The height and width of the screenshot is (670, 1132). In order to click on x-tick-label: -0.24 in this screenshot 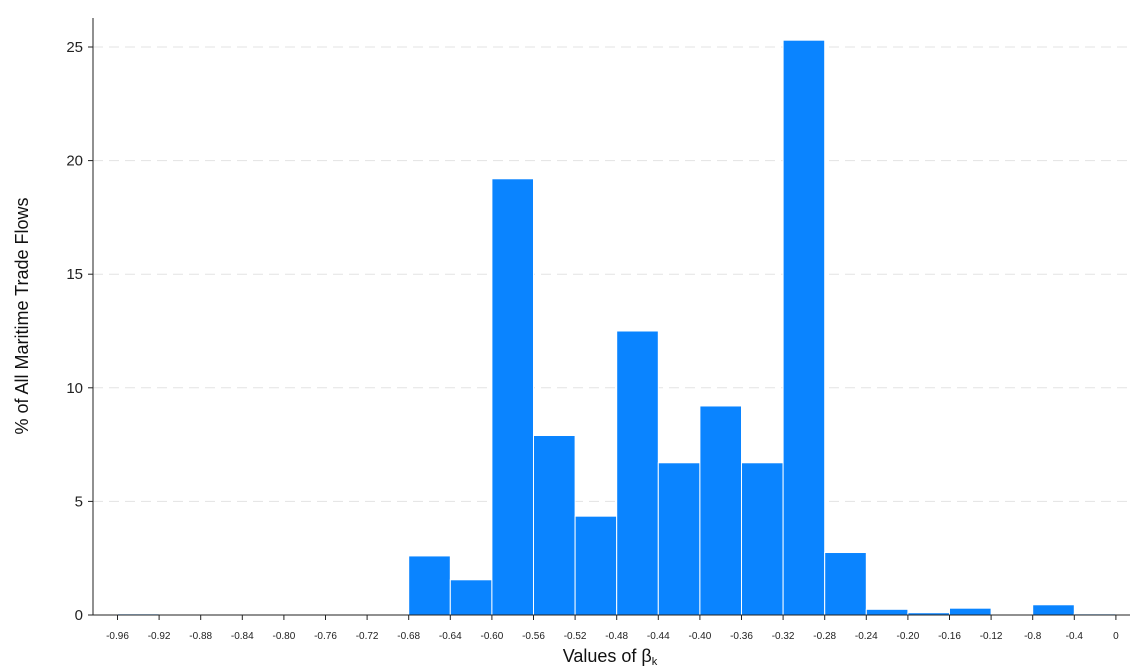, I will do `click(866, 636)`.